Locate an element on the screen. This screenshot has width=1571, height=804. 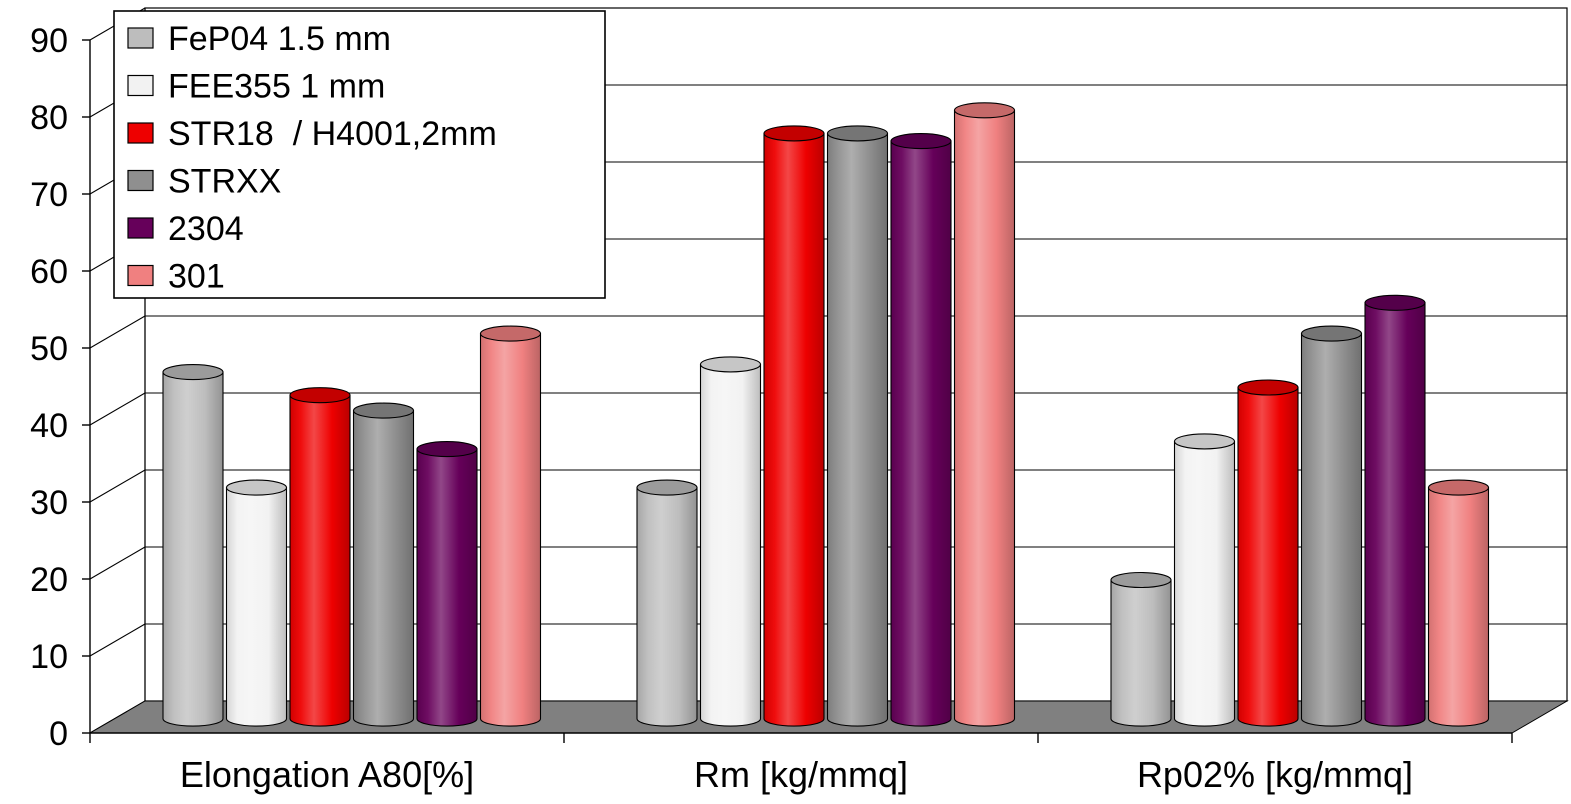
legend-label: STRXX is located at coordinates (224, 182).